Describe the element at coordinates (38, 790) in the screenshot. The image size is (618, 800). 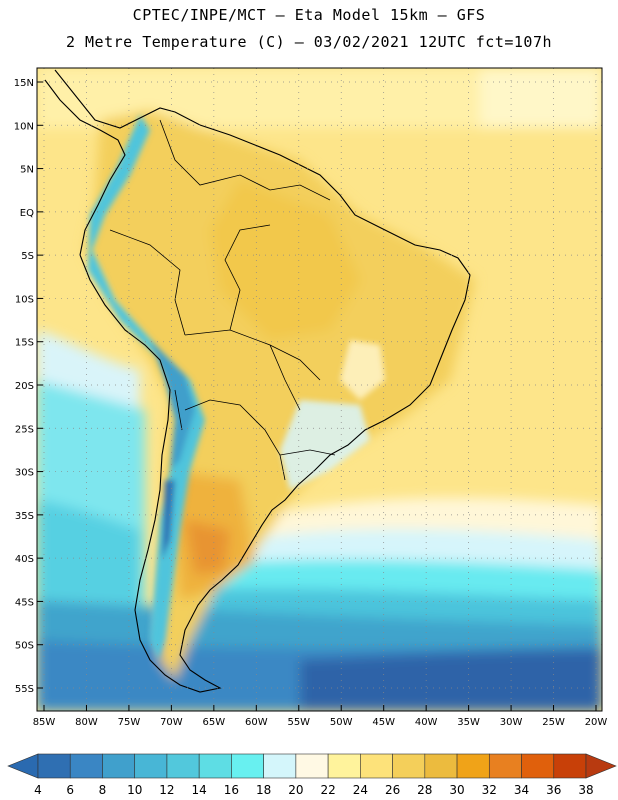
I see `colorbar-tick-label: 4` at that location.